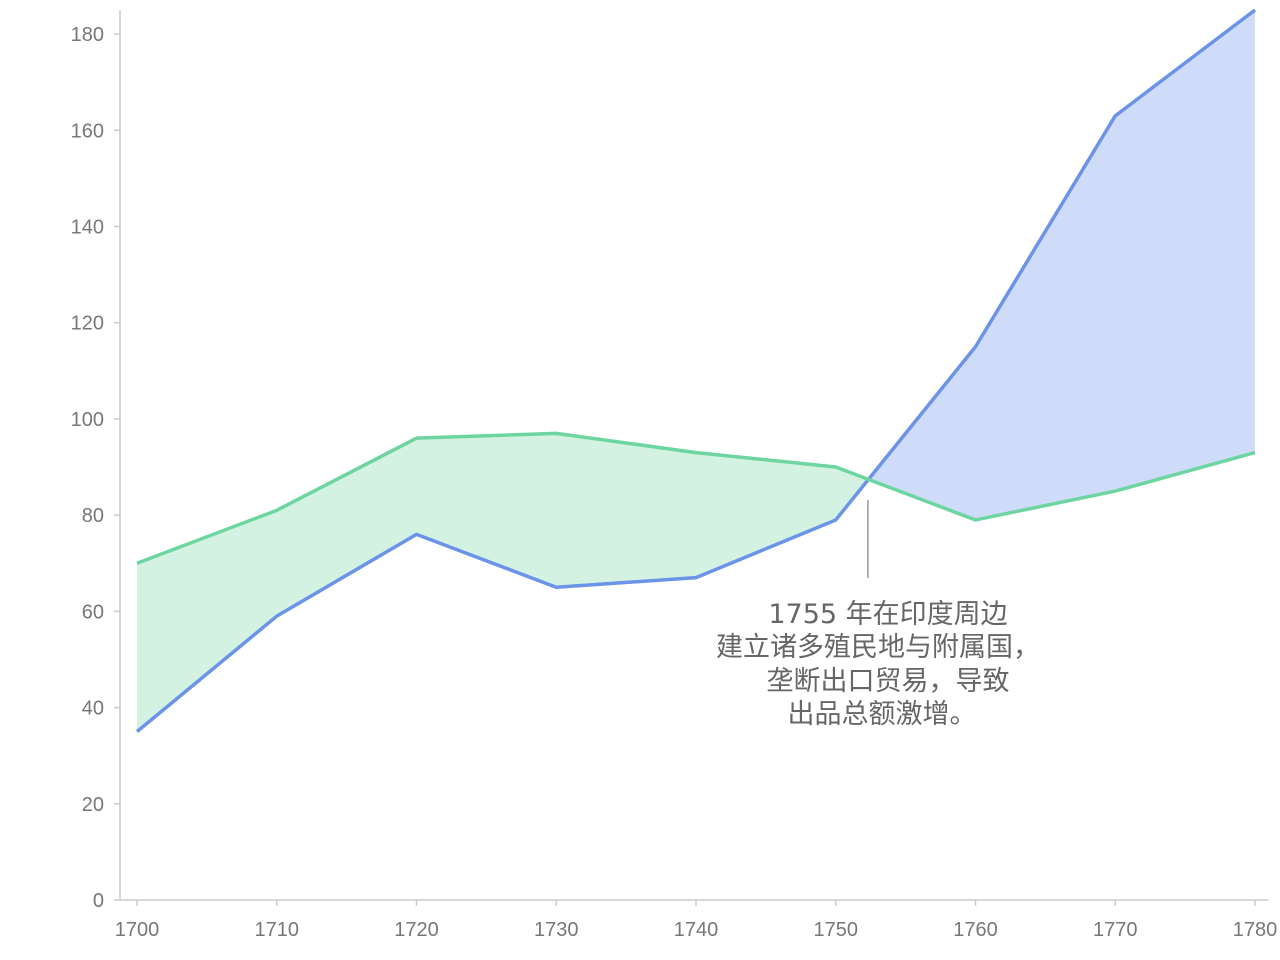 This screenshot has width=1280, height=960. Describe the element at coordinates (277, 930) in the screenshot. I see `x-tick-label: 1710` at that location.